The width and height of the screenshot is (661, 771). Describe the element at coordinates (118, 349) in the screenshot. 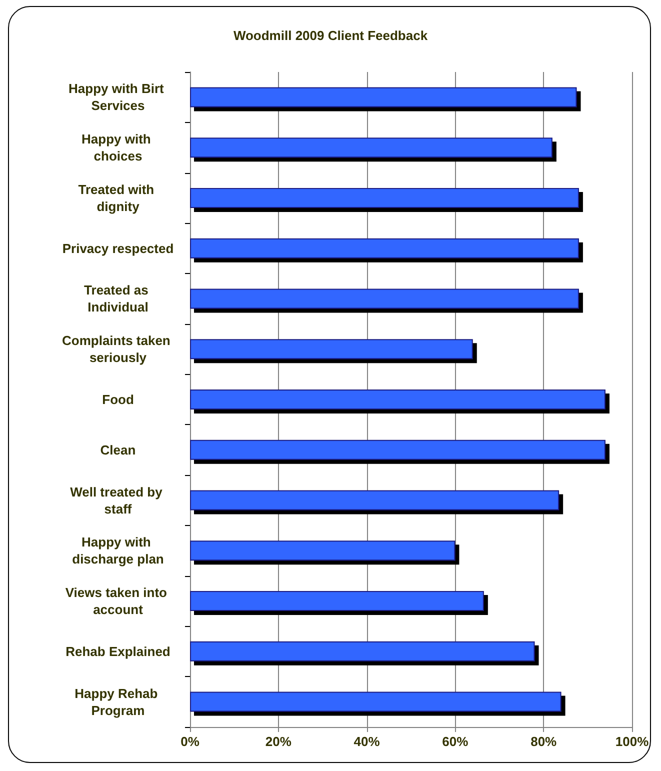

I see `y-tick-label: Complaints taken seriously` at that location.